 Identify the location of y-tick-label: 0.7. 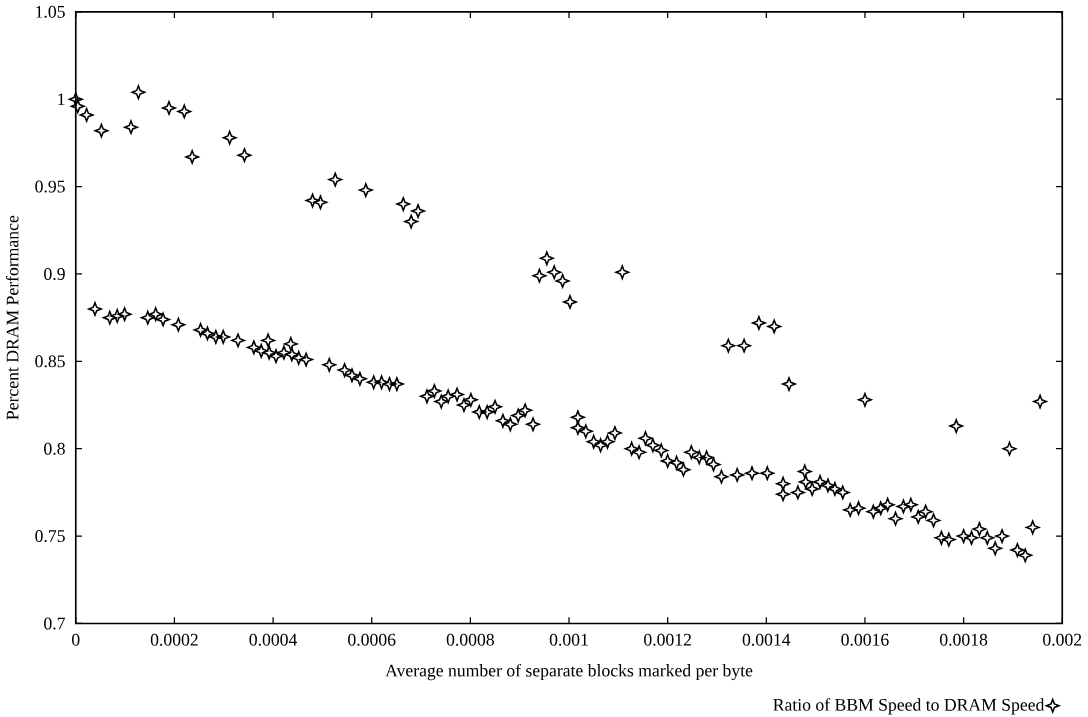
(55, 623).